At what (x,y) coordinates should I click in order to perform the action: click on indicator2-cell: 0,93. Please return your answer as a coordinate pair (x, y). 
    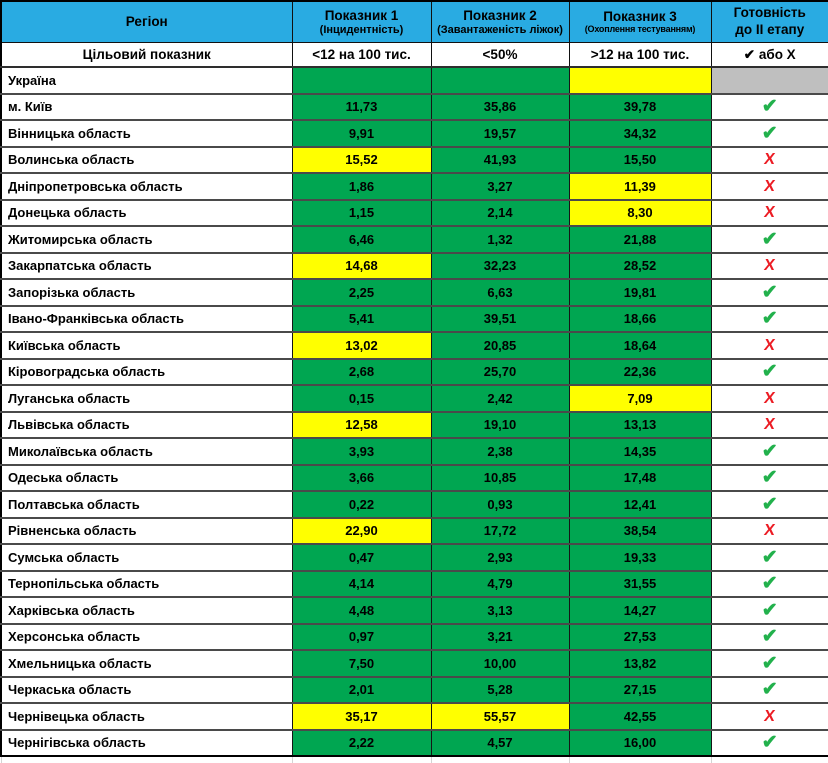
    Looking at the image, I should click on (500, 504).